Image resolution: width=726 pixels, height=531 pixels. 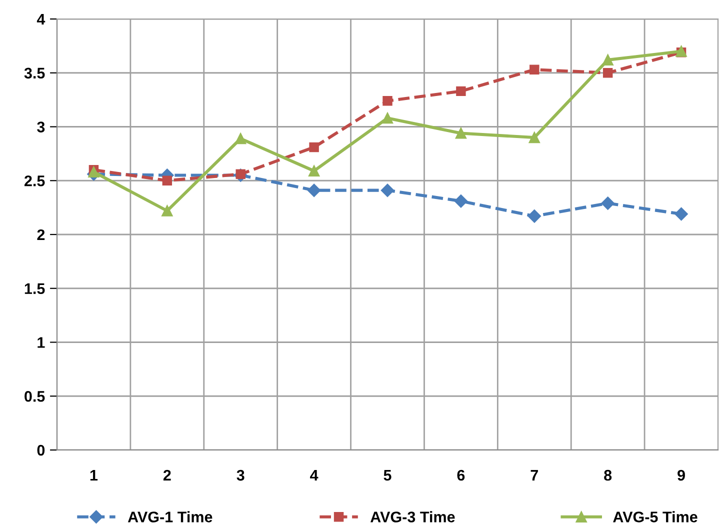 I want to click on y-tick-label: 0, so click(x=41, y=450).